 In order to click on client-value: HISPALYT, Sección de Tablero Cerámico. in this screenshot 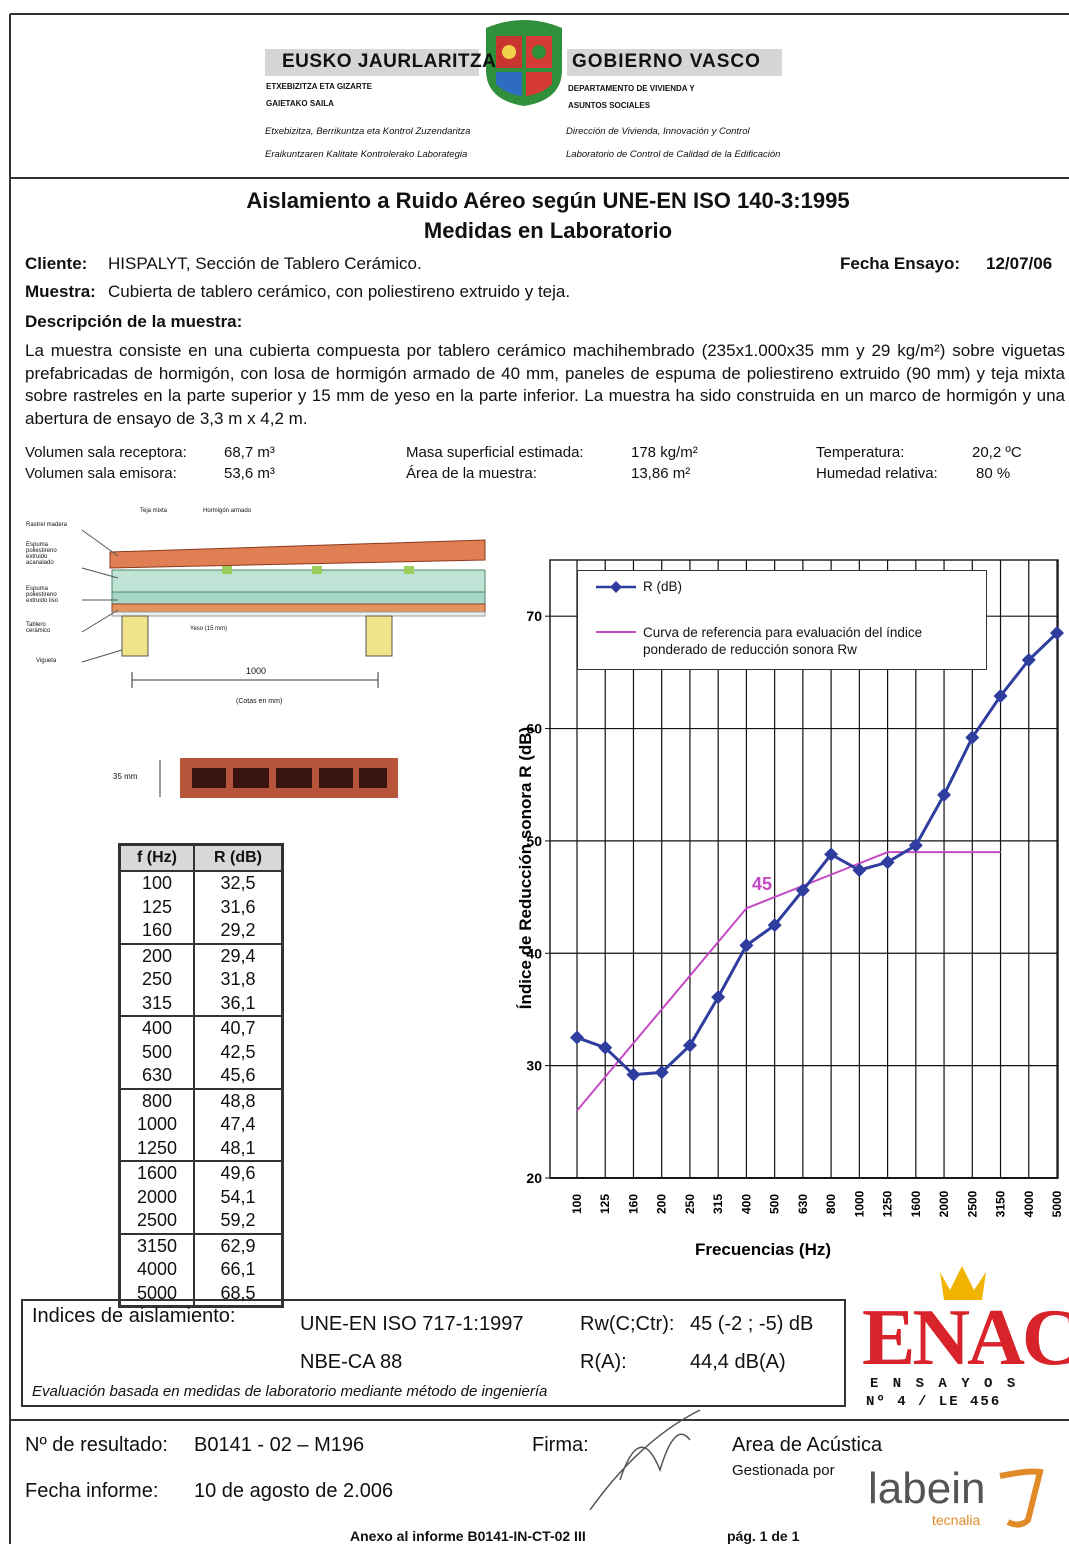, I will do `click(265, 263)`.